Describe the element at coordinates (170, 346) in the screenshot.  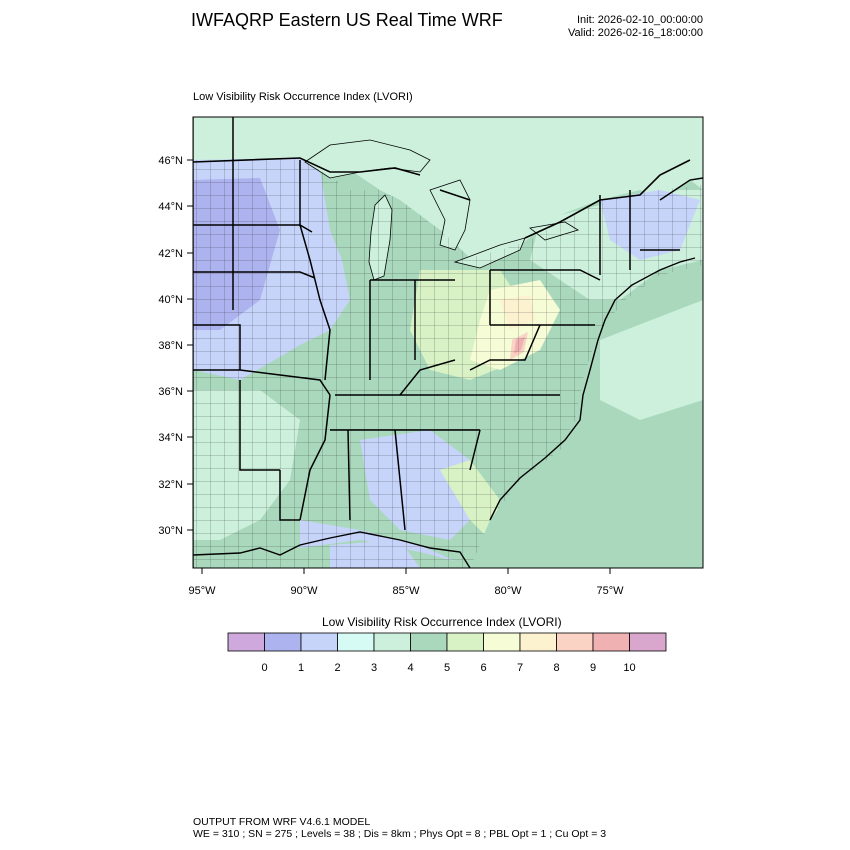
I see `lat-label: 38°N` at that location.